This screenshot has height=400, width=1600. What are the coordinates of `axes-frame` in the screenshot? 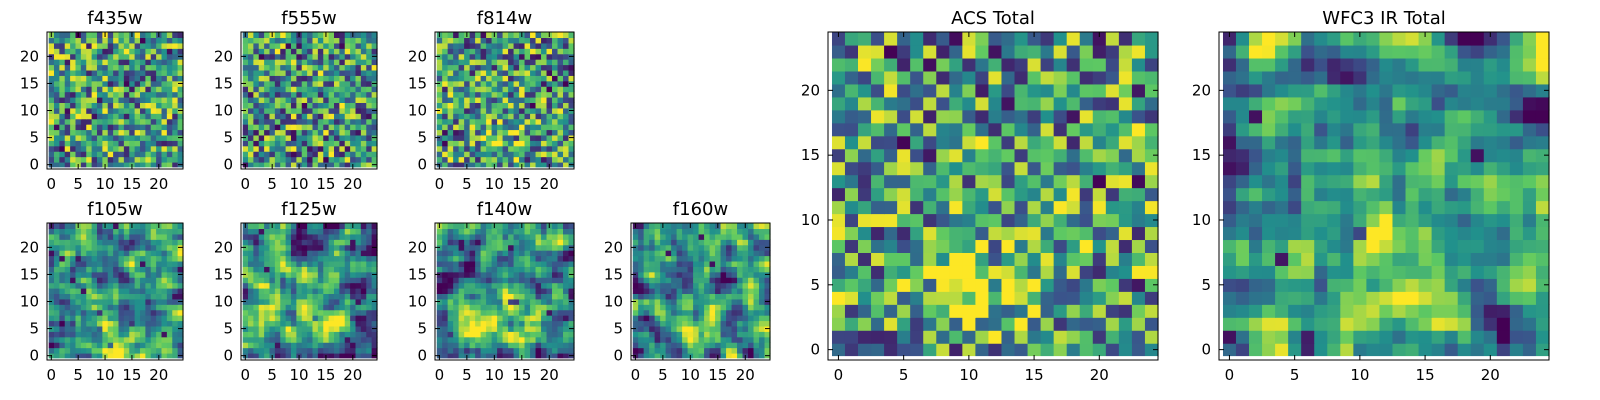 It's located at (504, 100).